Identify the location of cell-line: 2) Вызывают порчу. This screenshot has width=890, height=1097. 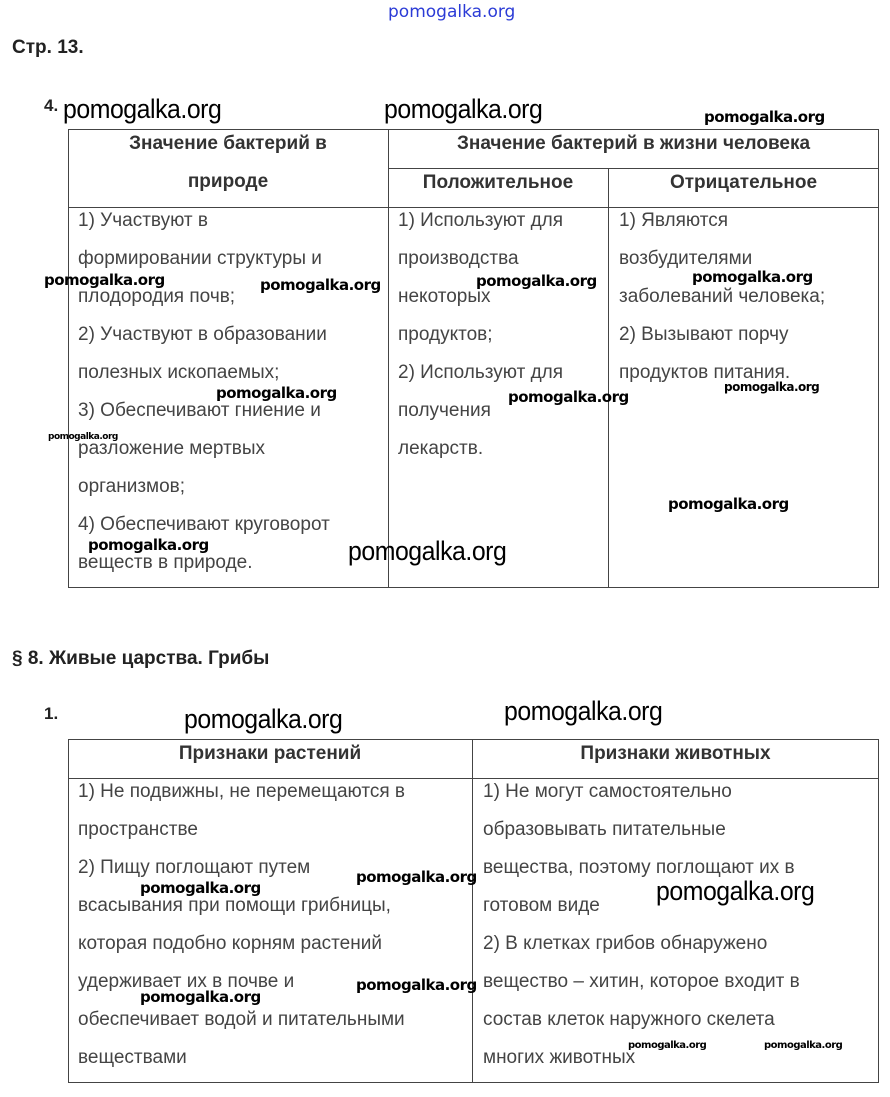
(704, 334).